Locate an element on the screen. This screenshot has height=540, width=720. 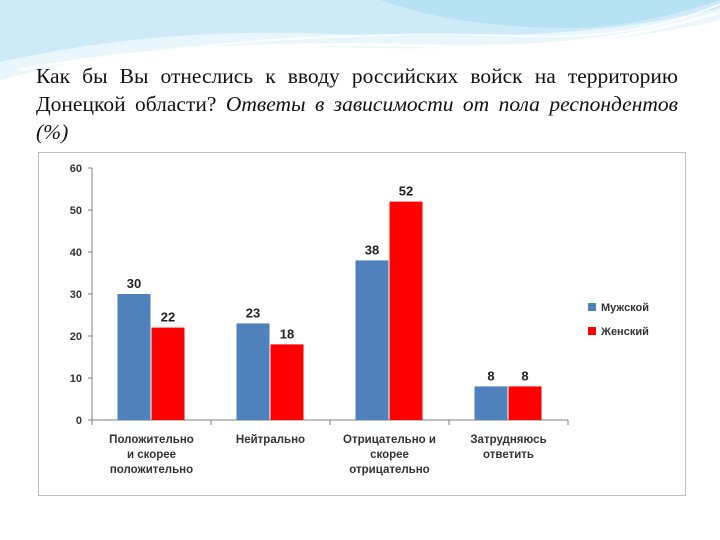
category-label: положительно is located at coordinates (151, 470).